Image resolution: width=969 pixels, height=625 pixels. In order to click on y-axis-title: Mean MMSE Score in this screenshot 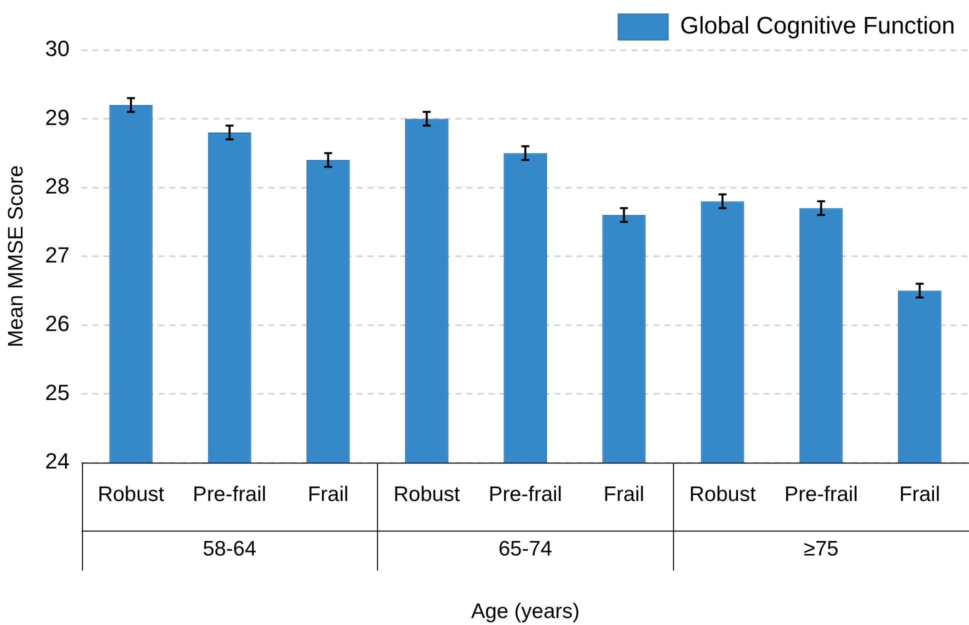, I will do `click(16, 256)`.